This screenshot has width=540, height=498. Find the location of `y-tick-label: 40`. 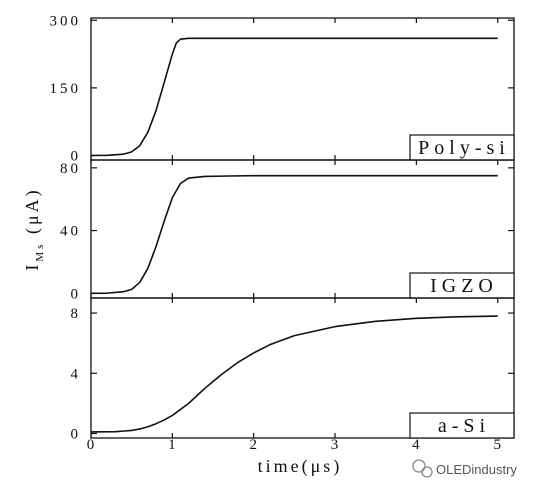

y-tick-label: 40 is located at coordinates (70, 232).